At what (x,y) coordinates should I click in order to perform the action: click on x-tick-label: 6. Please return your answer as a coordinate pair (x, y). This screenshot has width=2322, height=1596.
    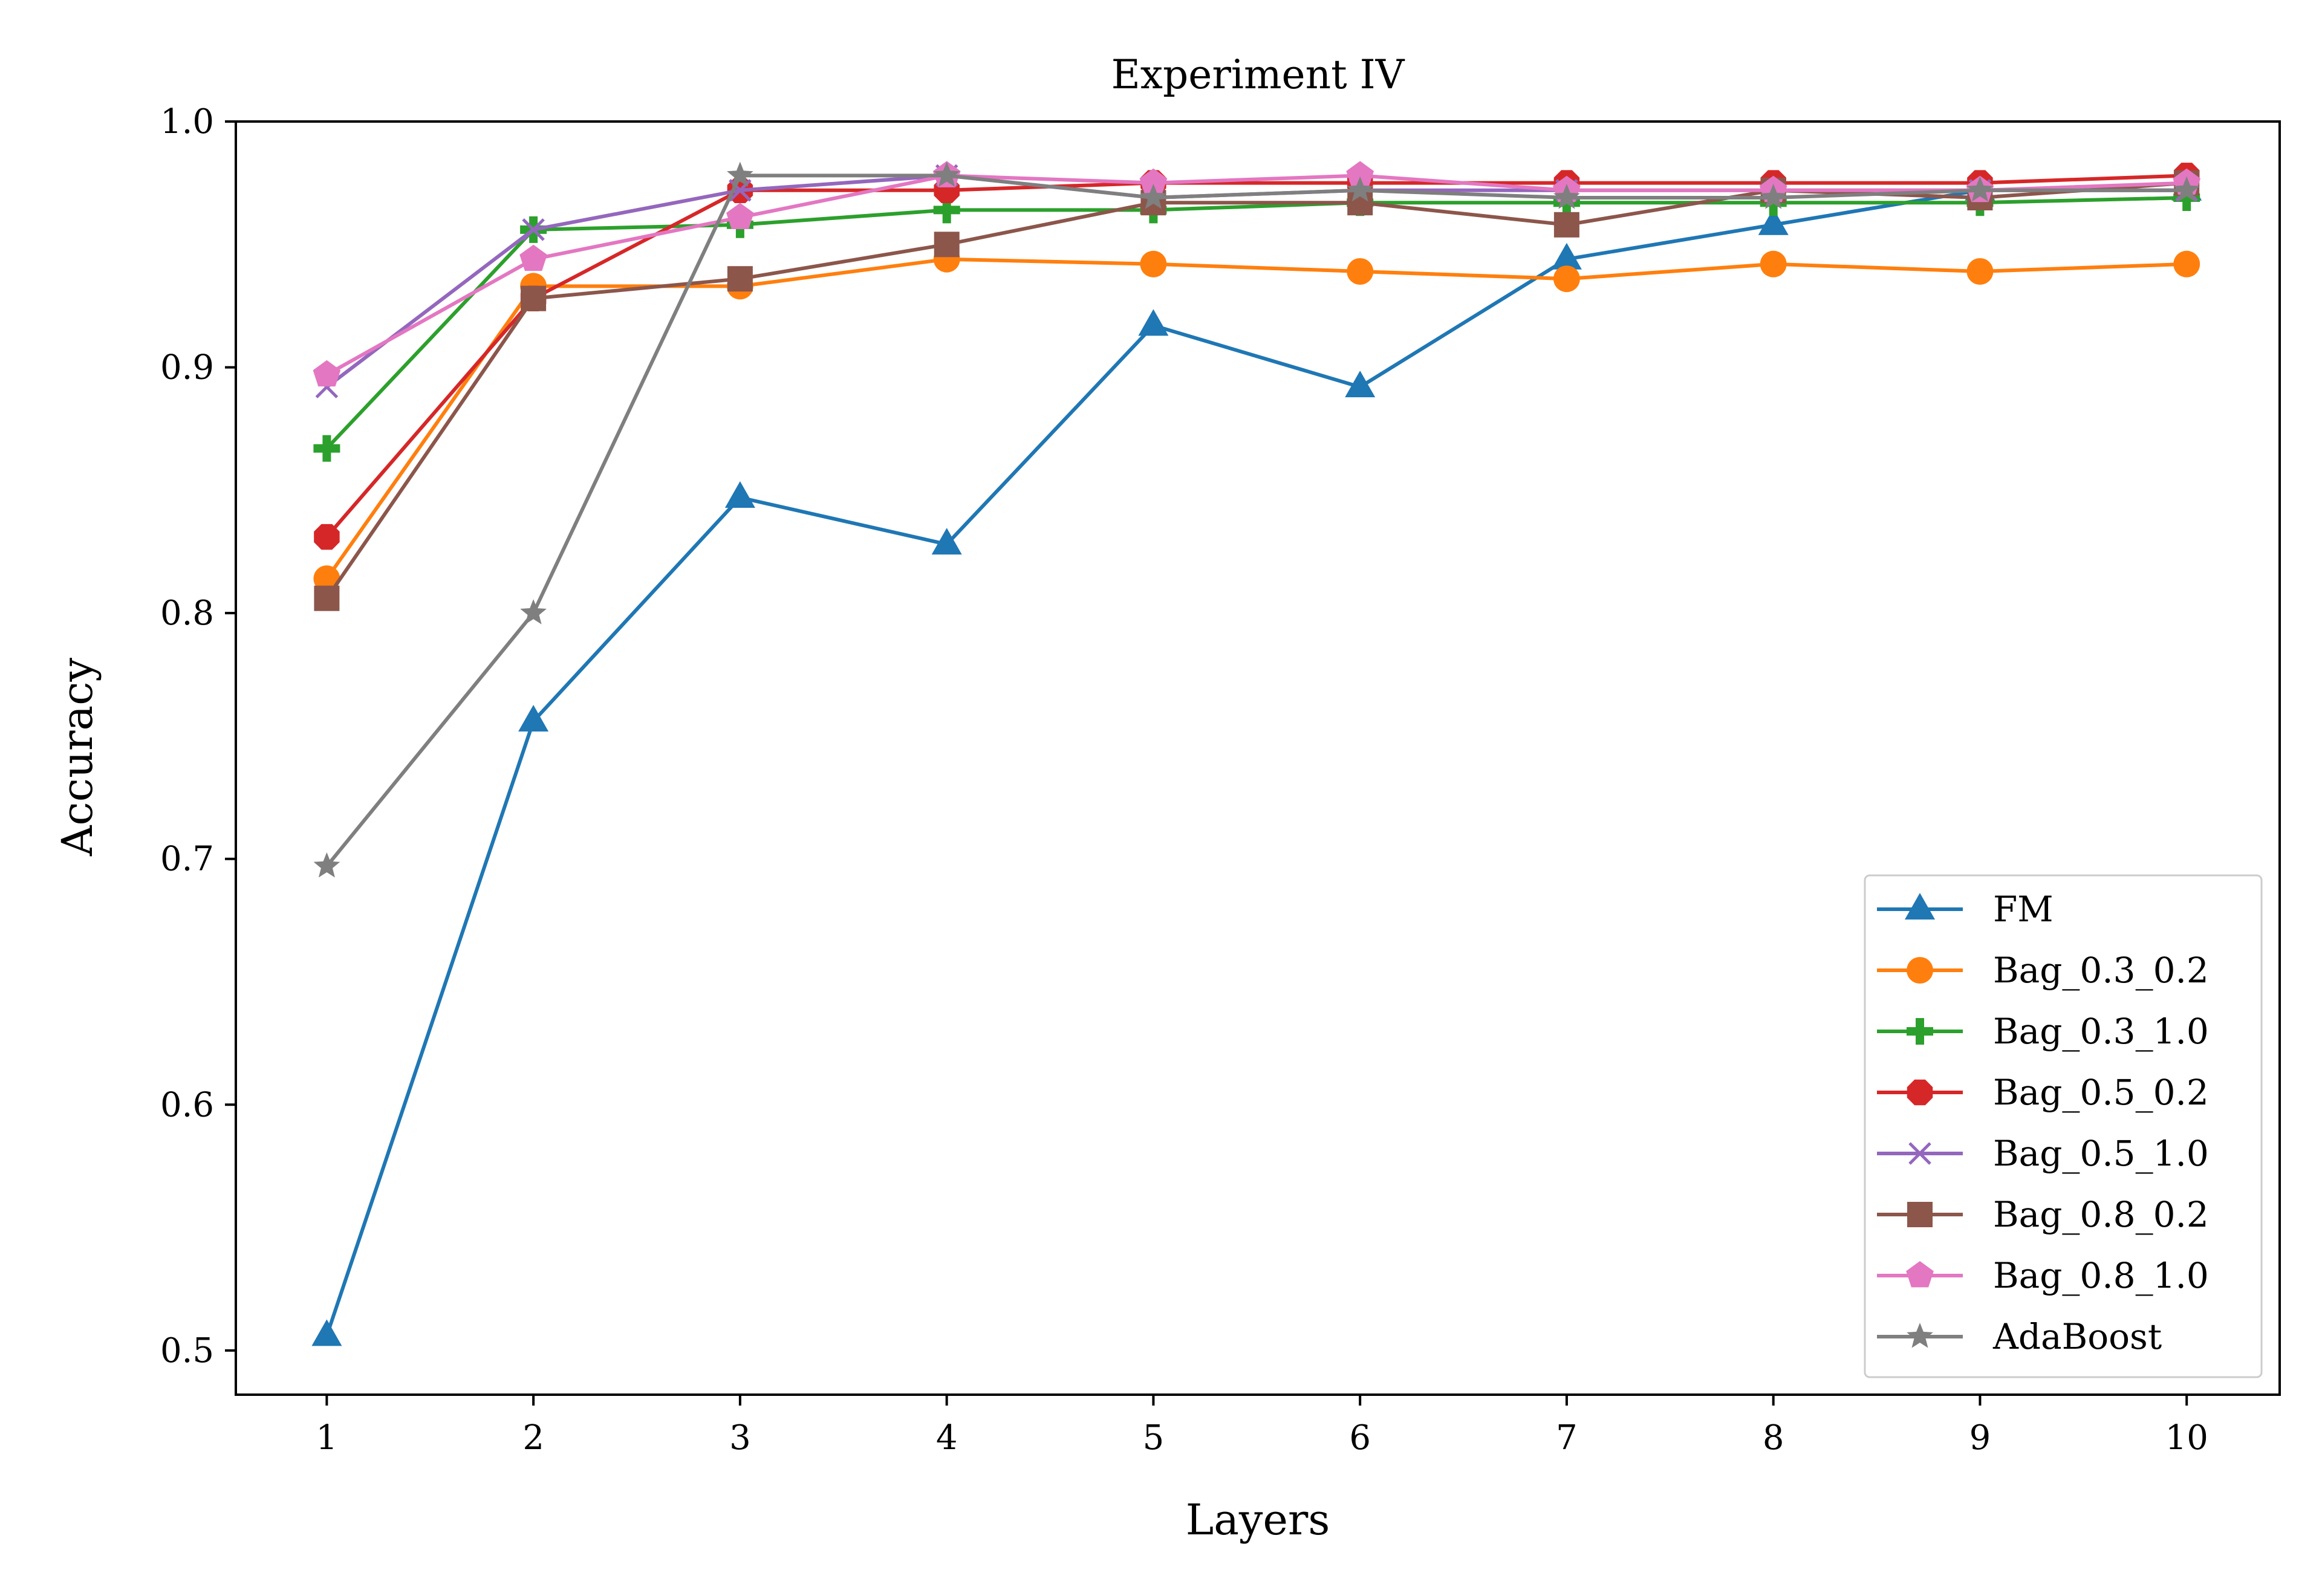
    Looking at the image, I should click on (1360, 1438).